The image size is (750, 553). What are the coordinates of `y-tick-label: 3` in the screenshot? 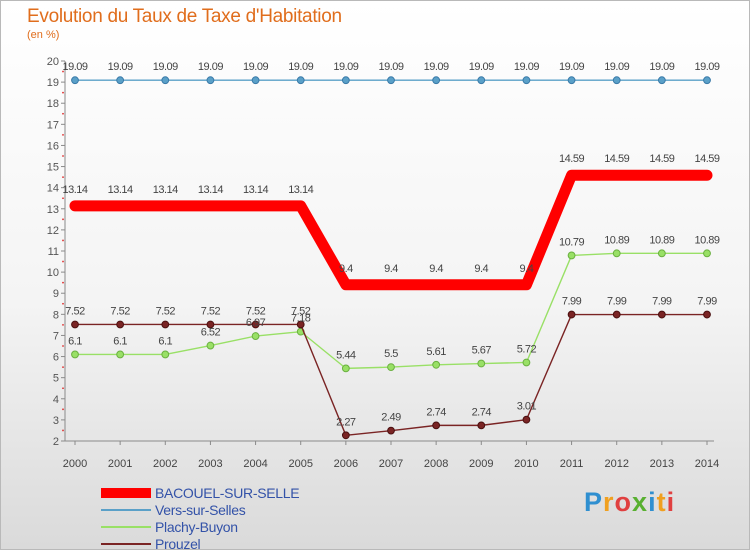 It's located at (56, 421).